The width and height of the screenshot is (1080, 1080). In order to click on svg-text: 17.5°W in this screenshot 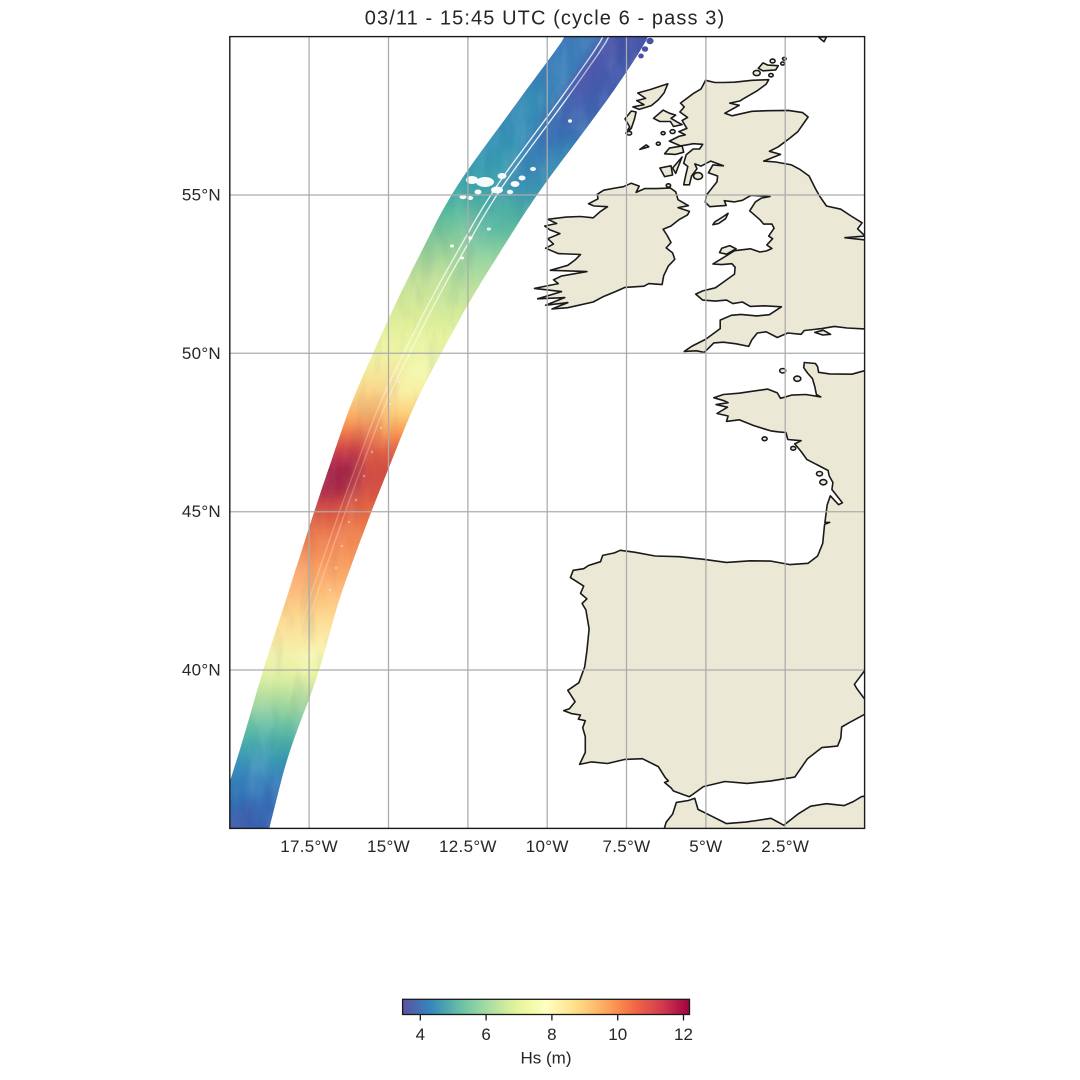, I will do `click(309, 846)`.